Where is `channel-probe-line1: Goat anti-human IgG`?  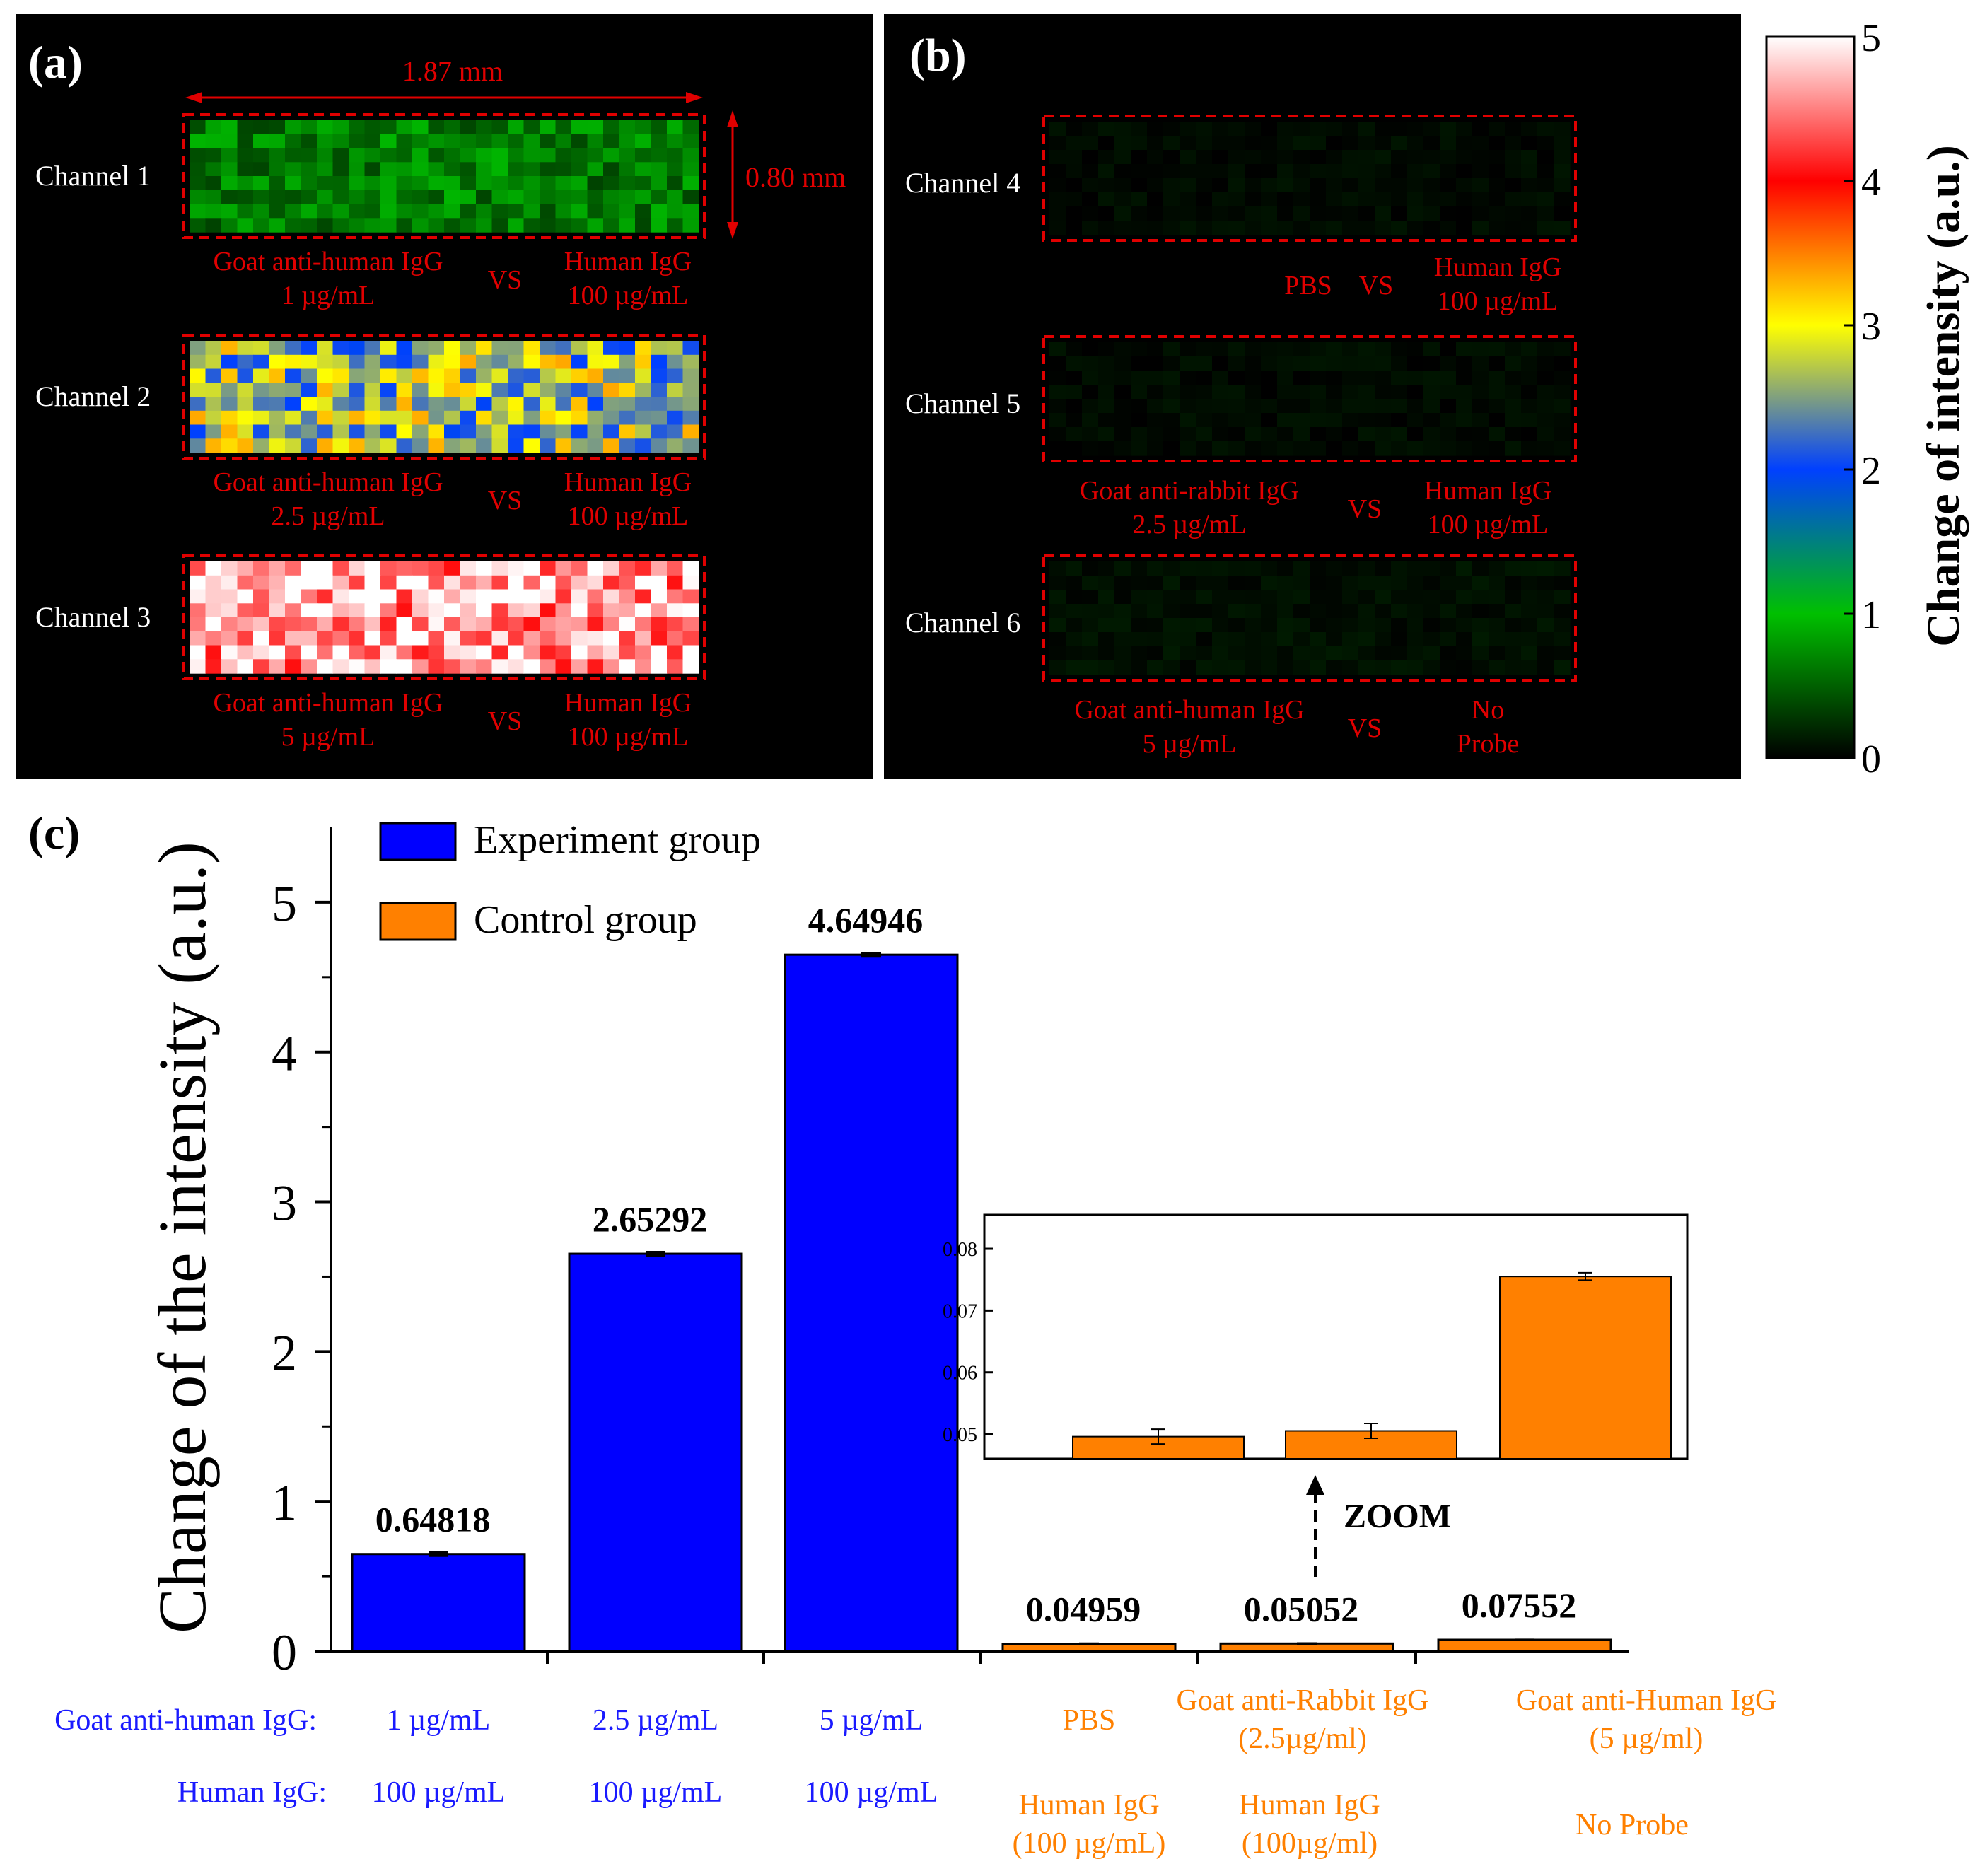
channel-probe-line1: Goat anti-human IgG is located at coordinates (328, 703).